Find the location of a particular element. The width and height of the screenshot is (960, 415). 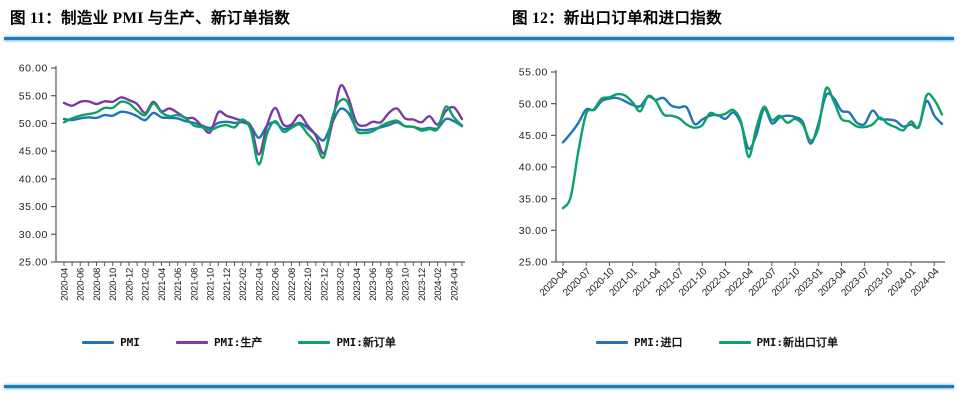

legend-item: PMI:新订单 is located at coordinates (347, 342).